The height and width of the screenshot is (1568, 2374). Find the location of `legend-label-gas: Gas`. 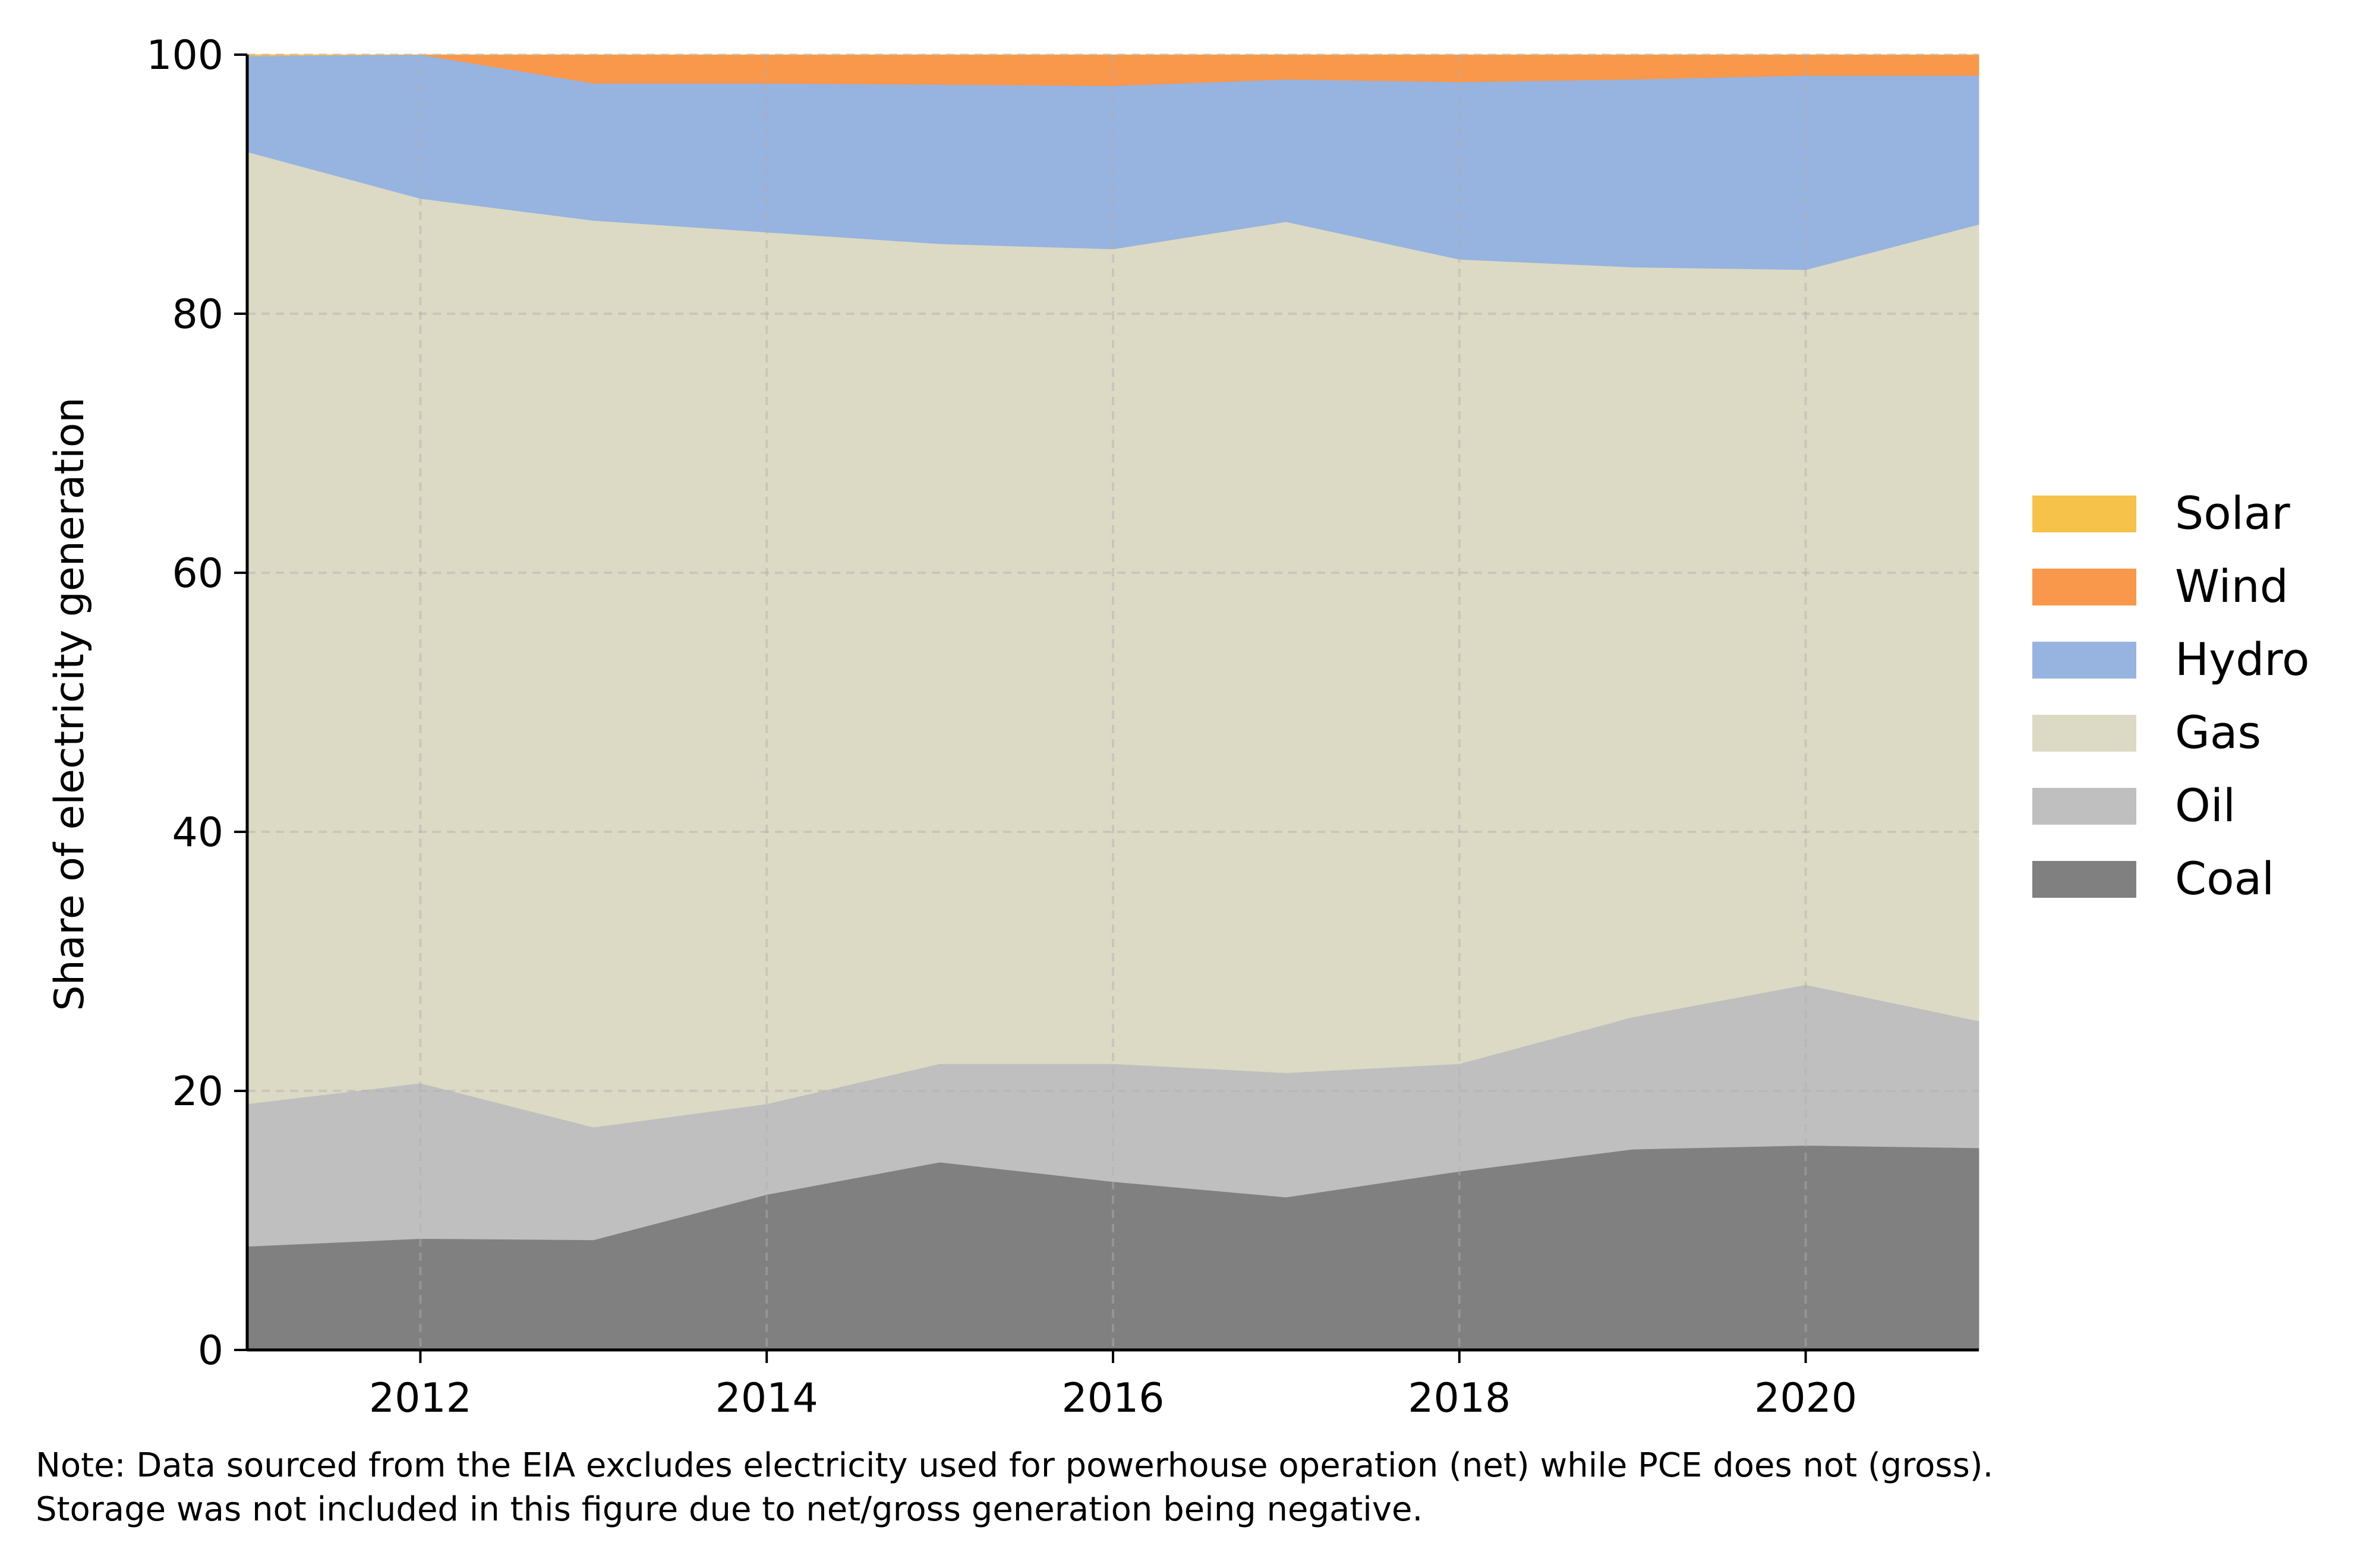

legend-label-gas: Gas is located at coordinates (2218, 732).